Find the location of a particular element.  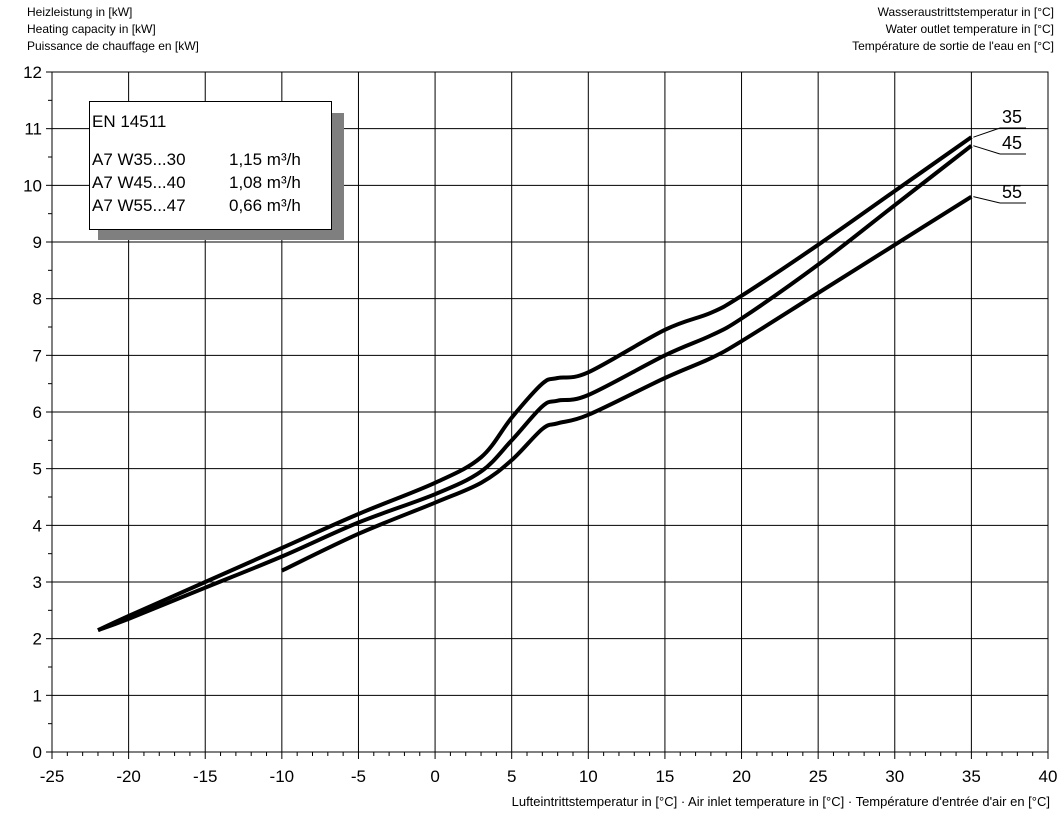

y-tick-label: 9 is located at coordinates (37, 242).